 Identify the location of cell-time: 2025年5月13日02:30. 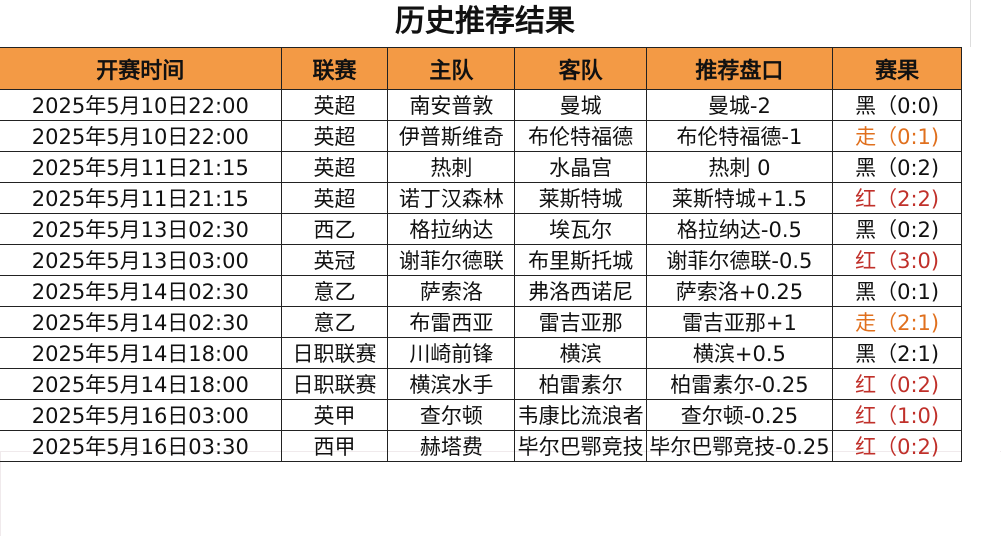
(141, 229).